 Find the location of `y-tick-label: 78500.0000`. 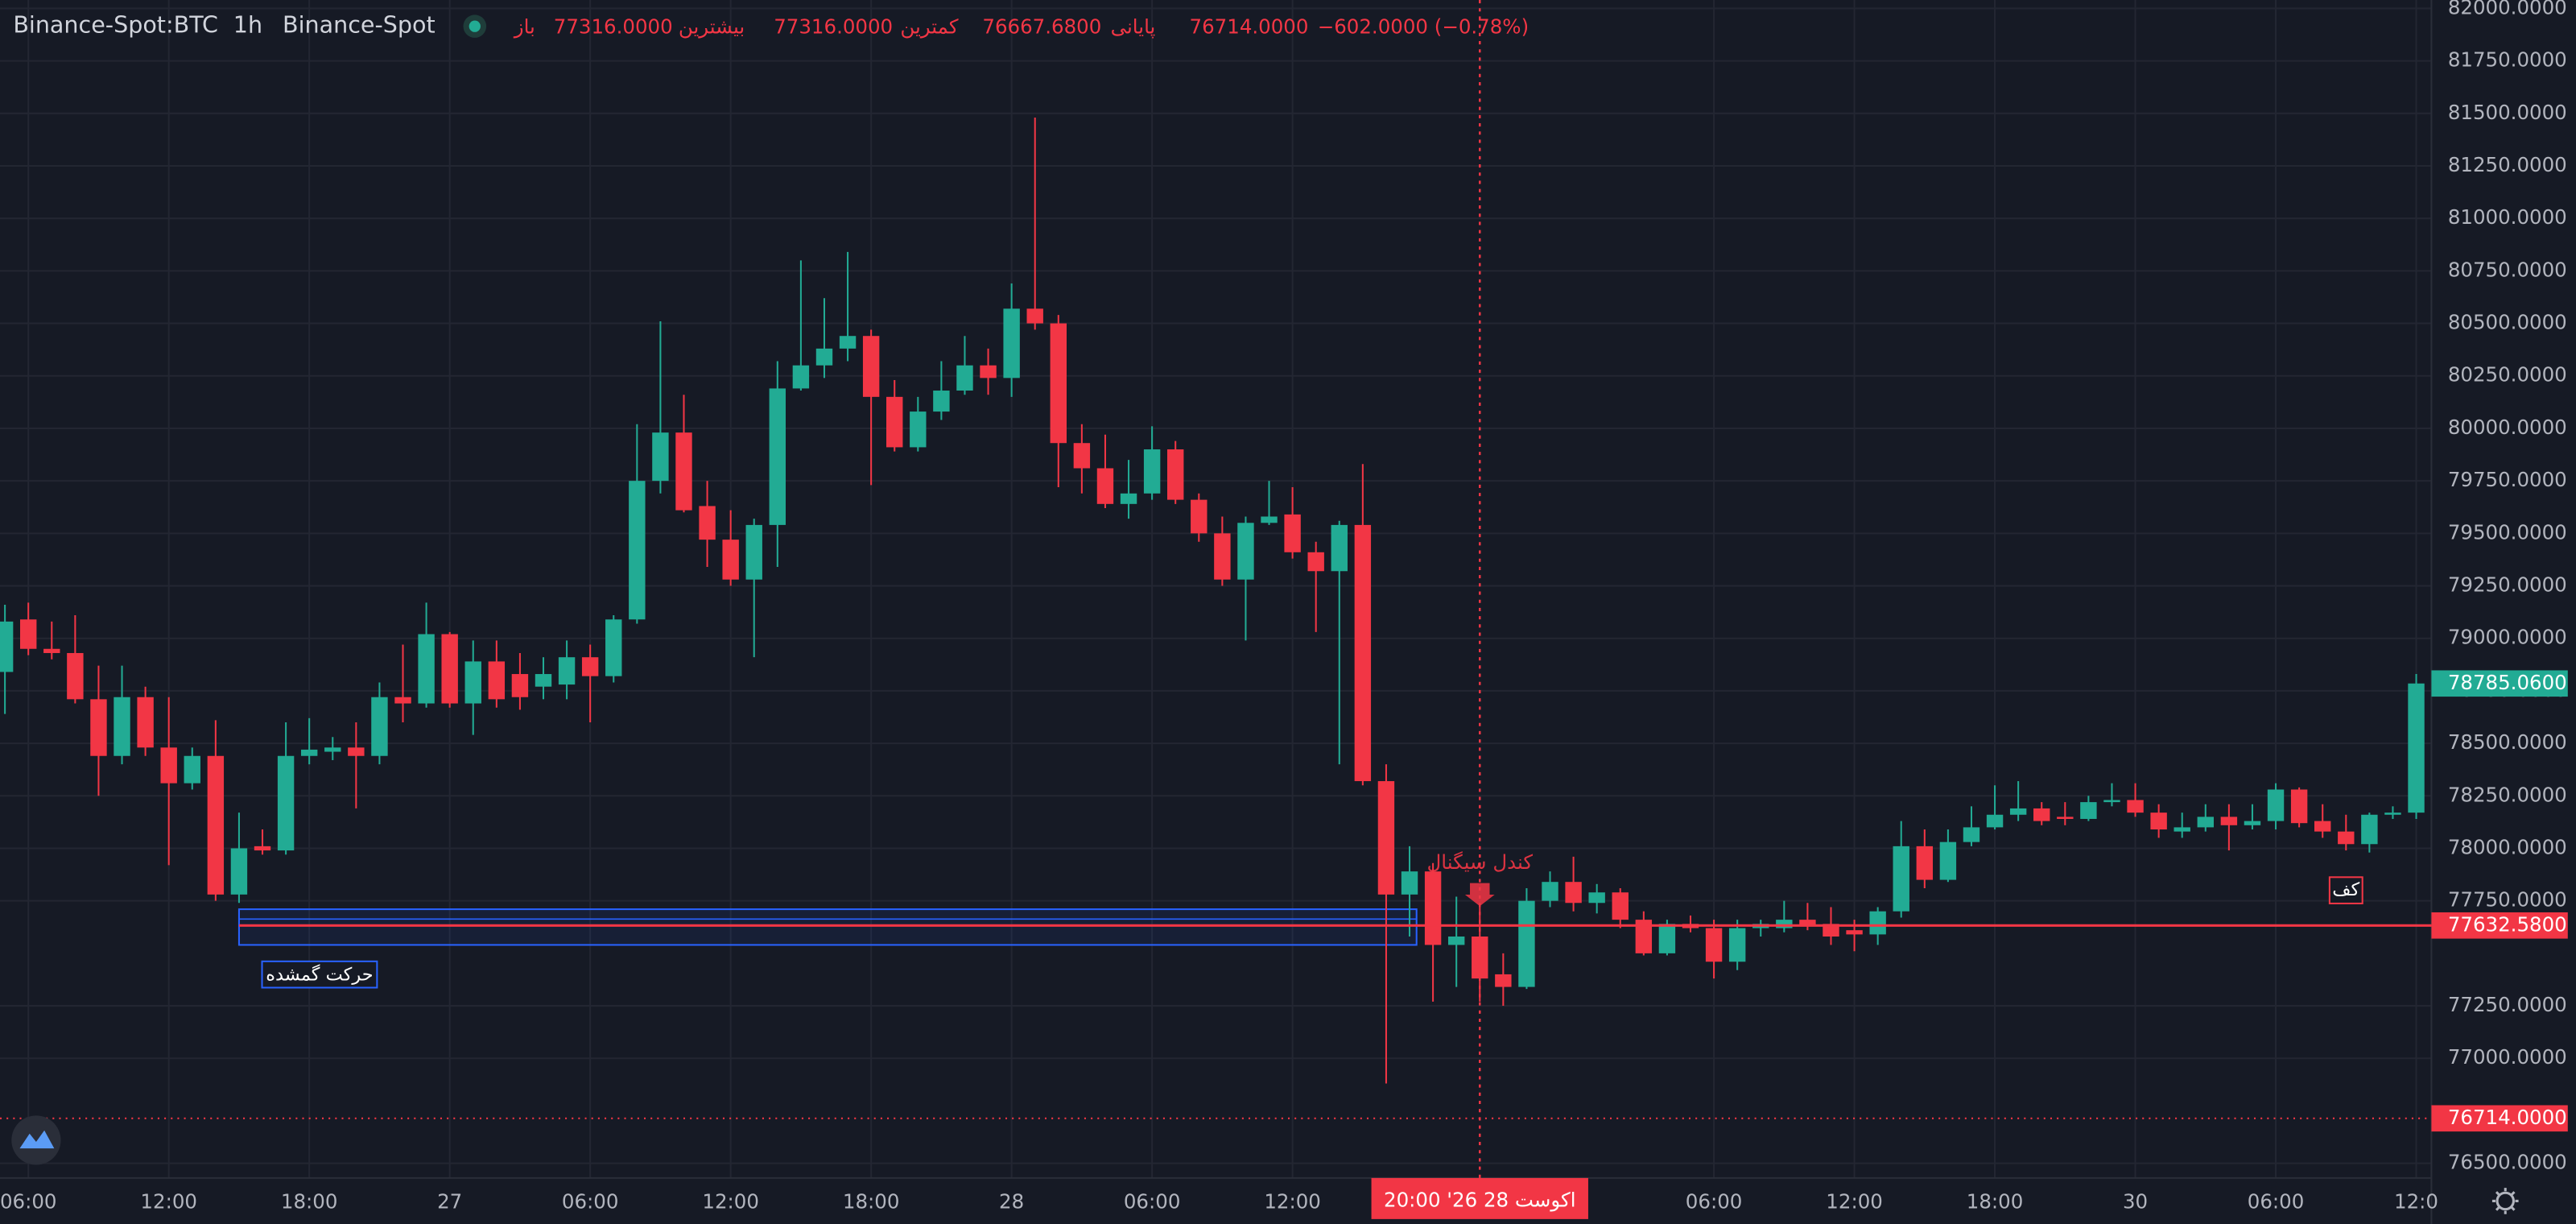

y-tick-label: 78500.0000 is located at coordinates (2507, 742).